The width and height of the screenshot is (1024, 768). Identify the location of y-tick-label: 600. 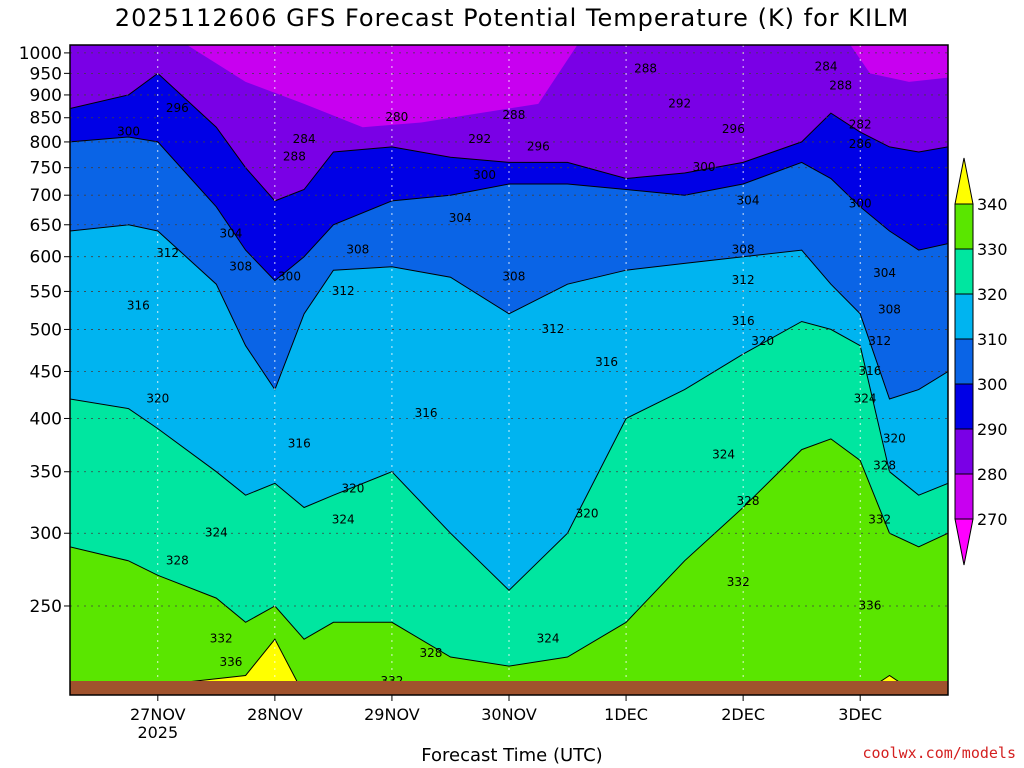
(46, 258).